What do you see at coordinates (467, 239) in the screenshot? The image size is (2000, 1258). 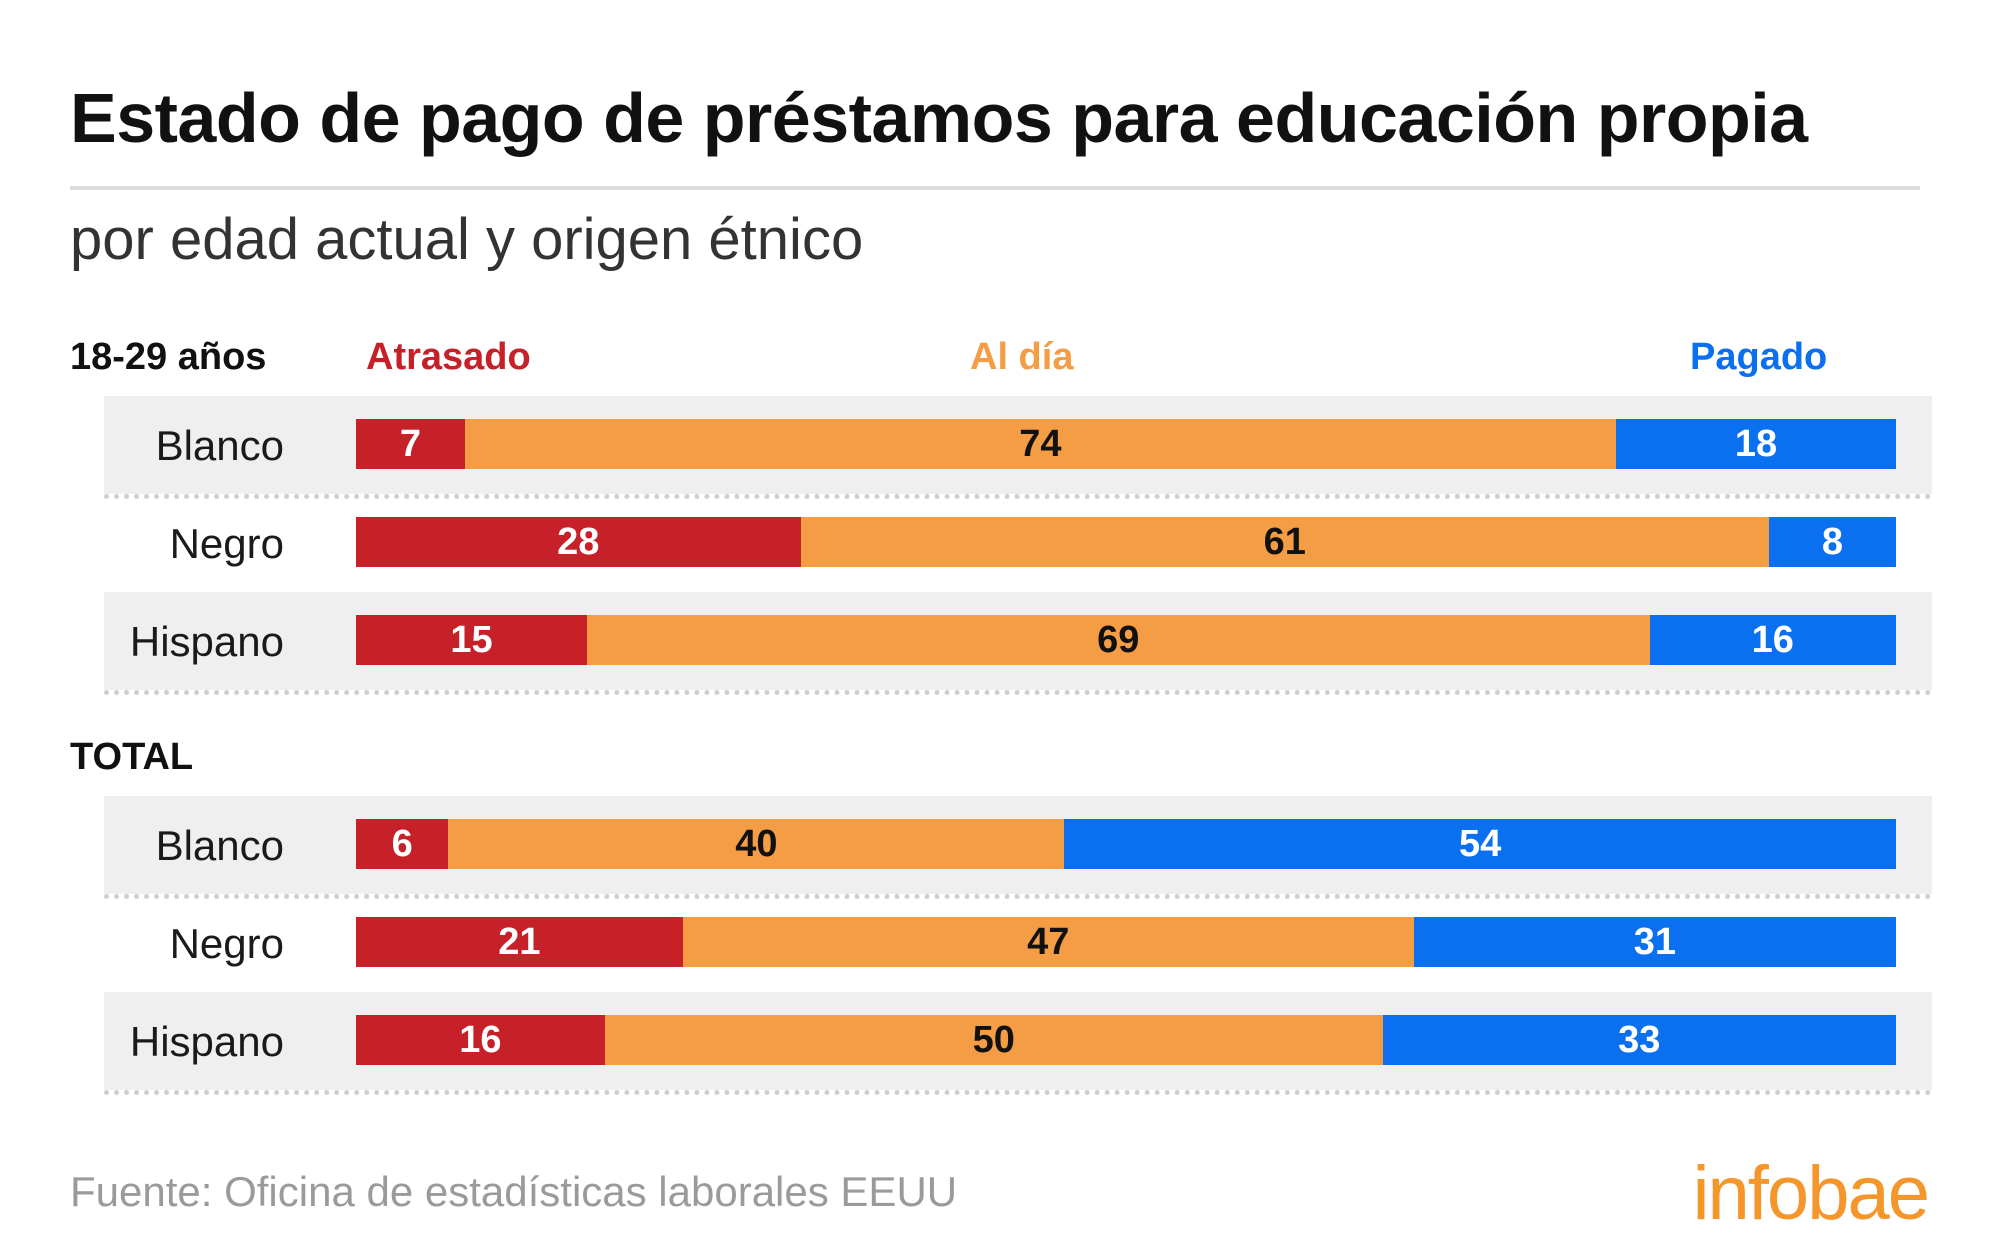 I see `chart-subtitle: por edad actual y origen étnico` at bounding box center [467, 239].